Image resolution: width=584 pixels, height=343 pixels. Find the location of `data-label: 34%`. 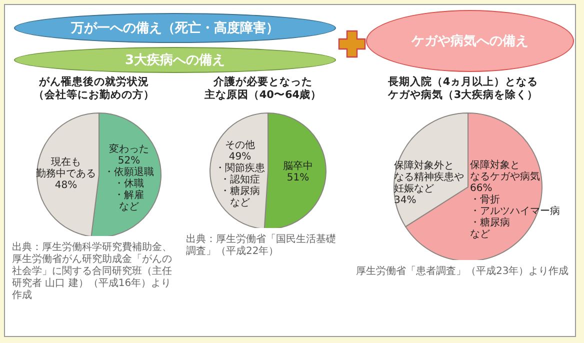

data-label: 34% is located at coordinates (405, 200).